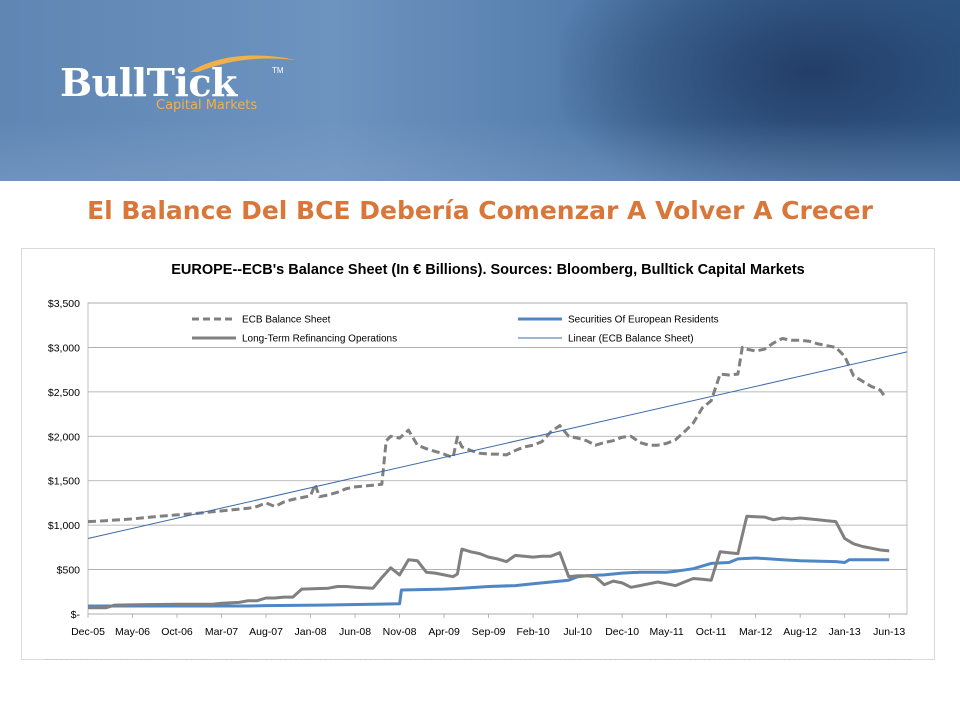 This screenshot has width=960, height=720. Describe the element at coordinates (64, 348) in the screenshot. I see `y-tick-label: $3,000` at that location.